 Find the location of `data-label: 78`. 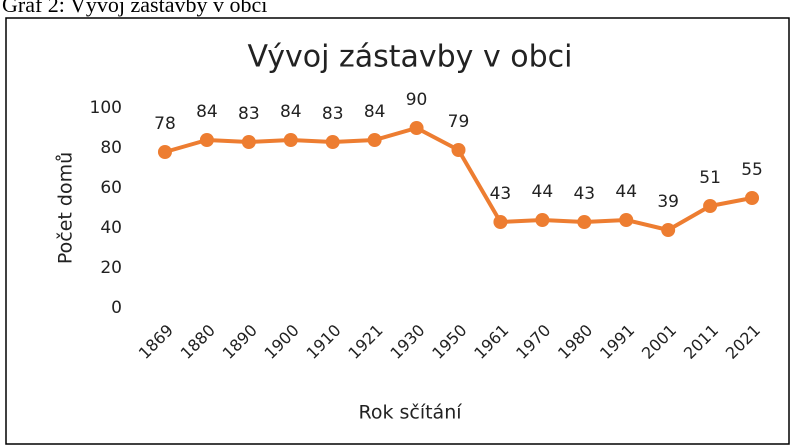

data-label: 78 is located at coordinates (165, 124).